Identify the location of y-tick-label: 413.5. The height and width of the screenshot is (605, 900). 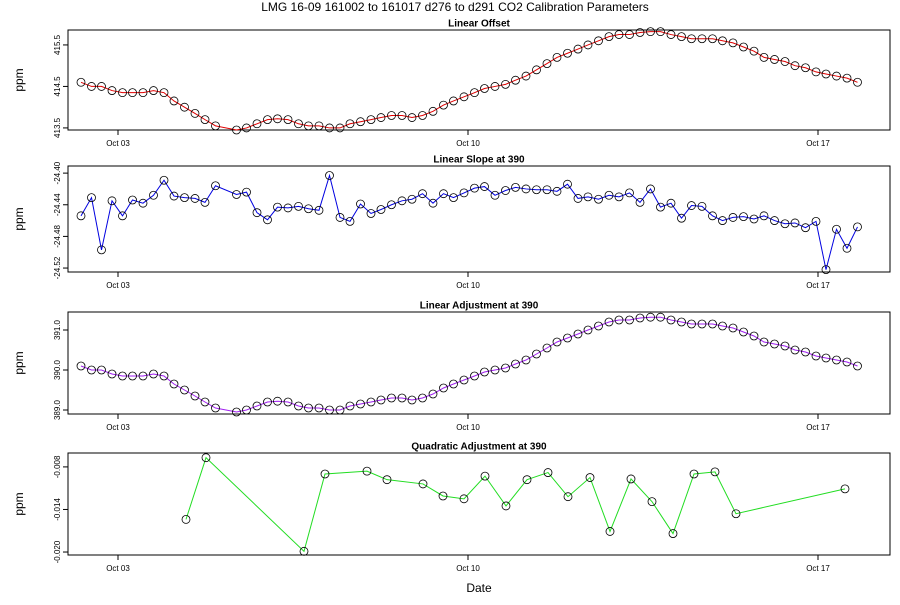
(57, 127).